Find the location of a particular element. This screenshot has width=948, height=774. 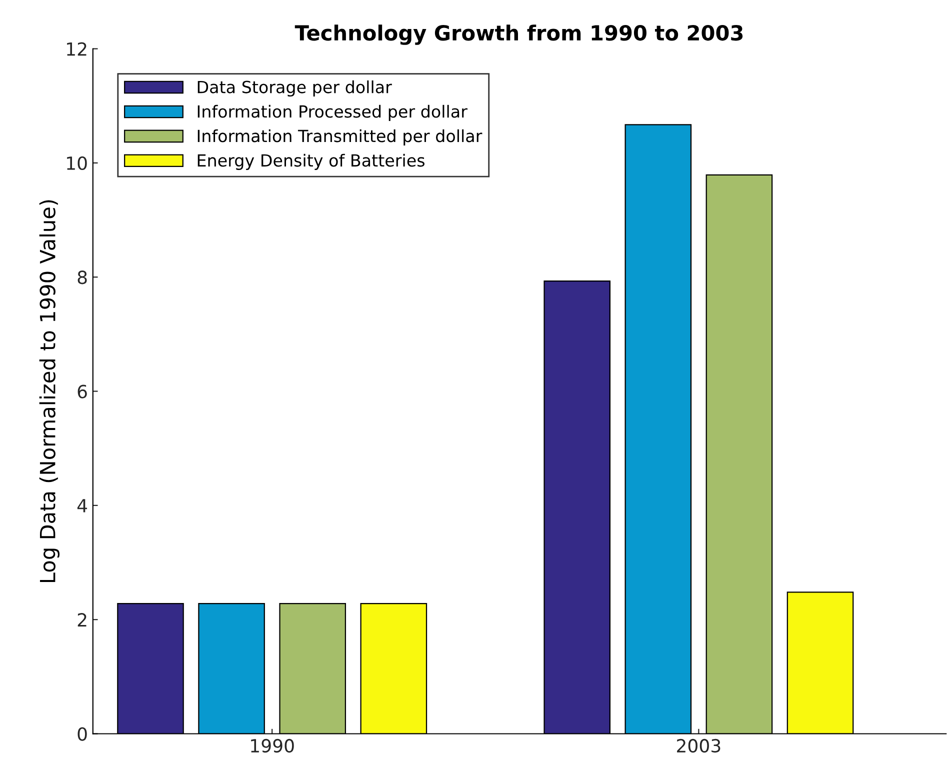

legend-label: Energy Density of Batteries is located at coordinates (311, 162).